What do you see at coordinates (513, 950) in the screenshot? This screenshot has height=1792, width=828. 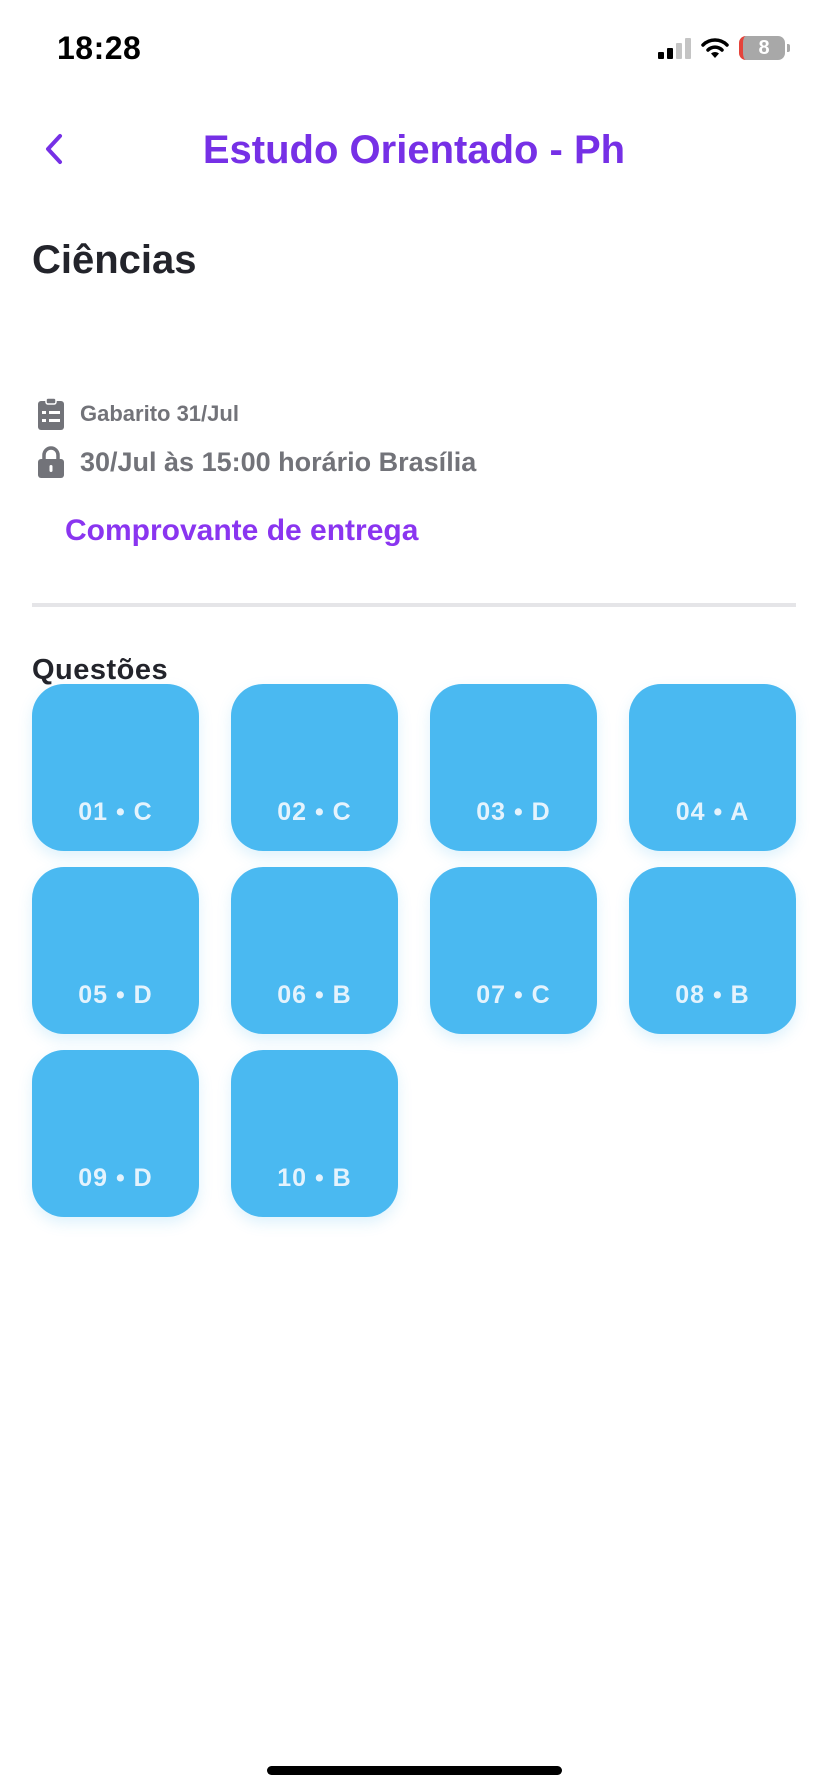 I see `question-tile: 07 • C` at bounding box center [513, 950].